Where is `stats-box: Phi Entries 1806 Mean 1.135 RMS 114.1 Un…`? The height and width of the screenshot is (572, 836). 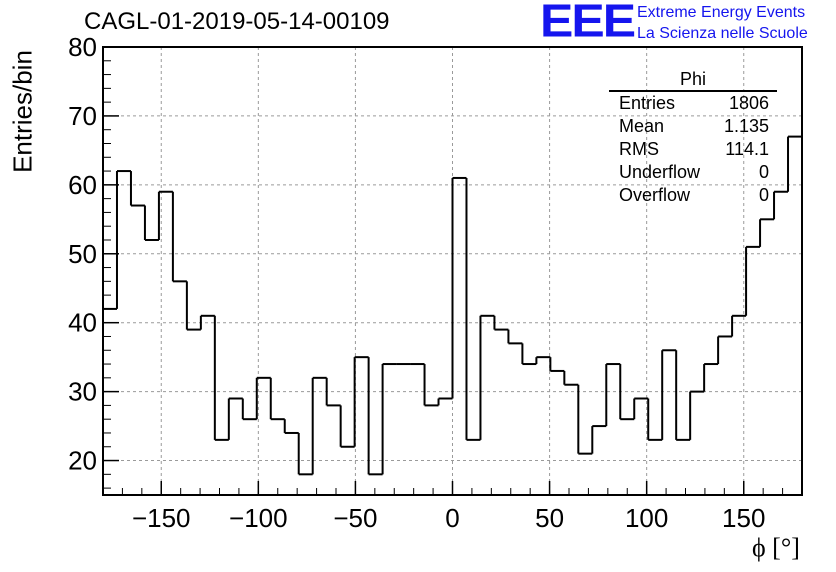 stats-box: Phi Entries 1806 Mean 1.135 RMS 114.1 Un… is located at coordinates (693, 137).